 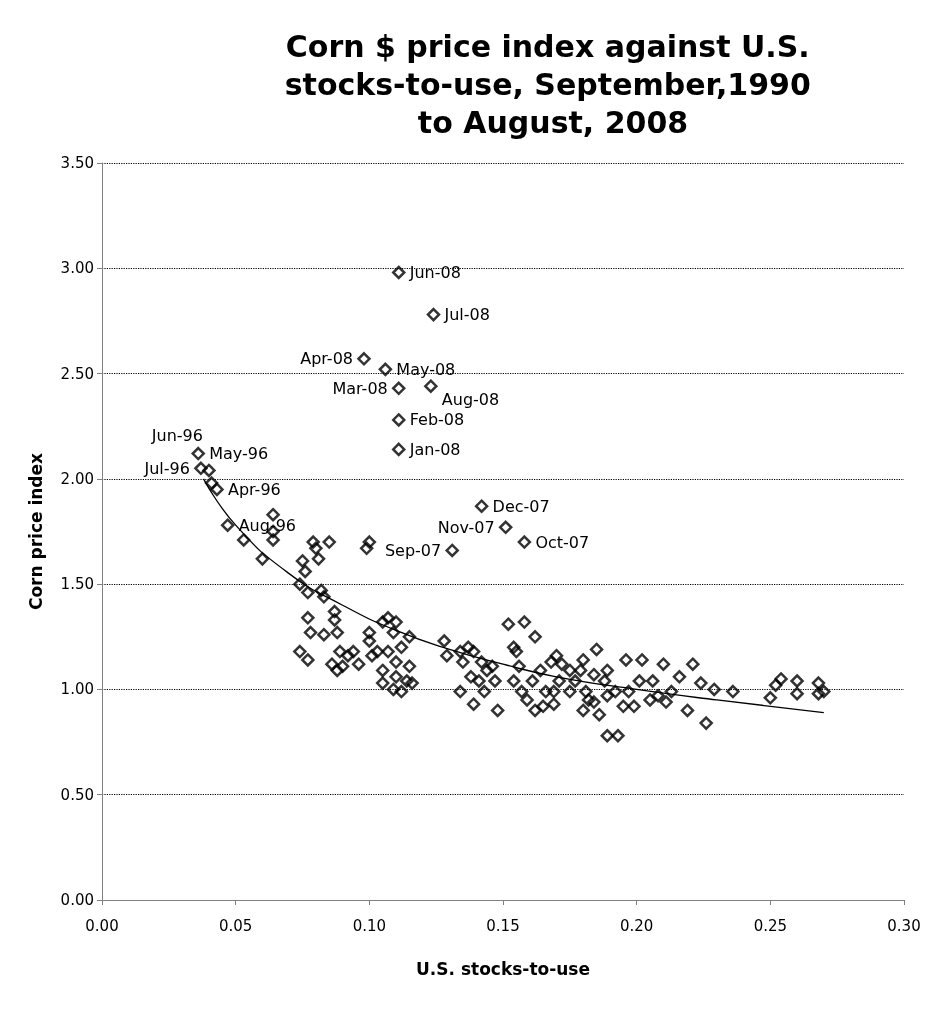 I want to click on y-tick-label: 0.50, so click(x=77, y=794).